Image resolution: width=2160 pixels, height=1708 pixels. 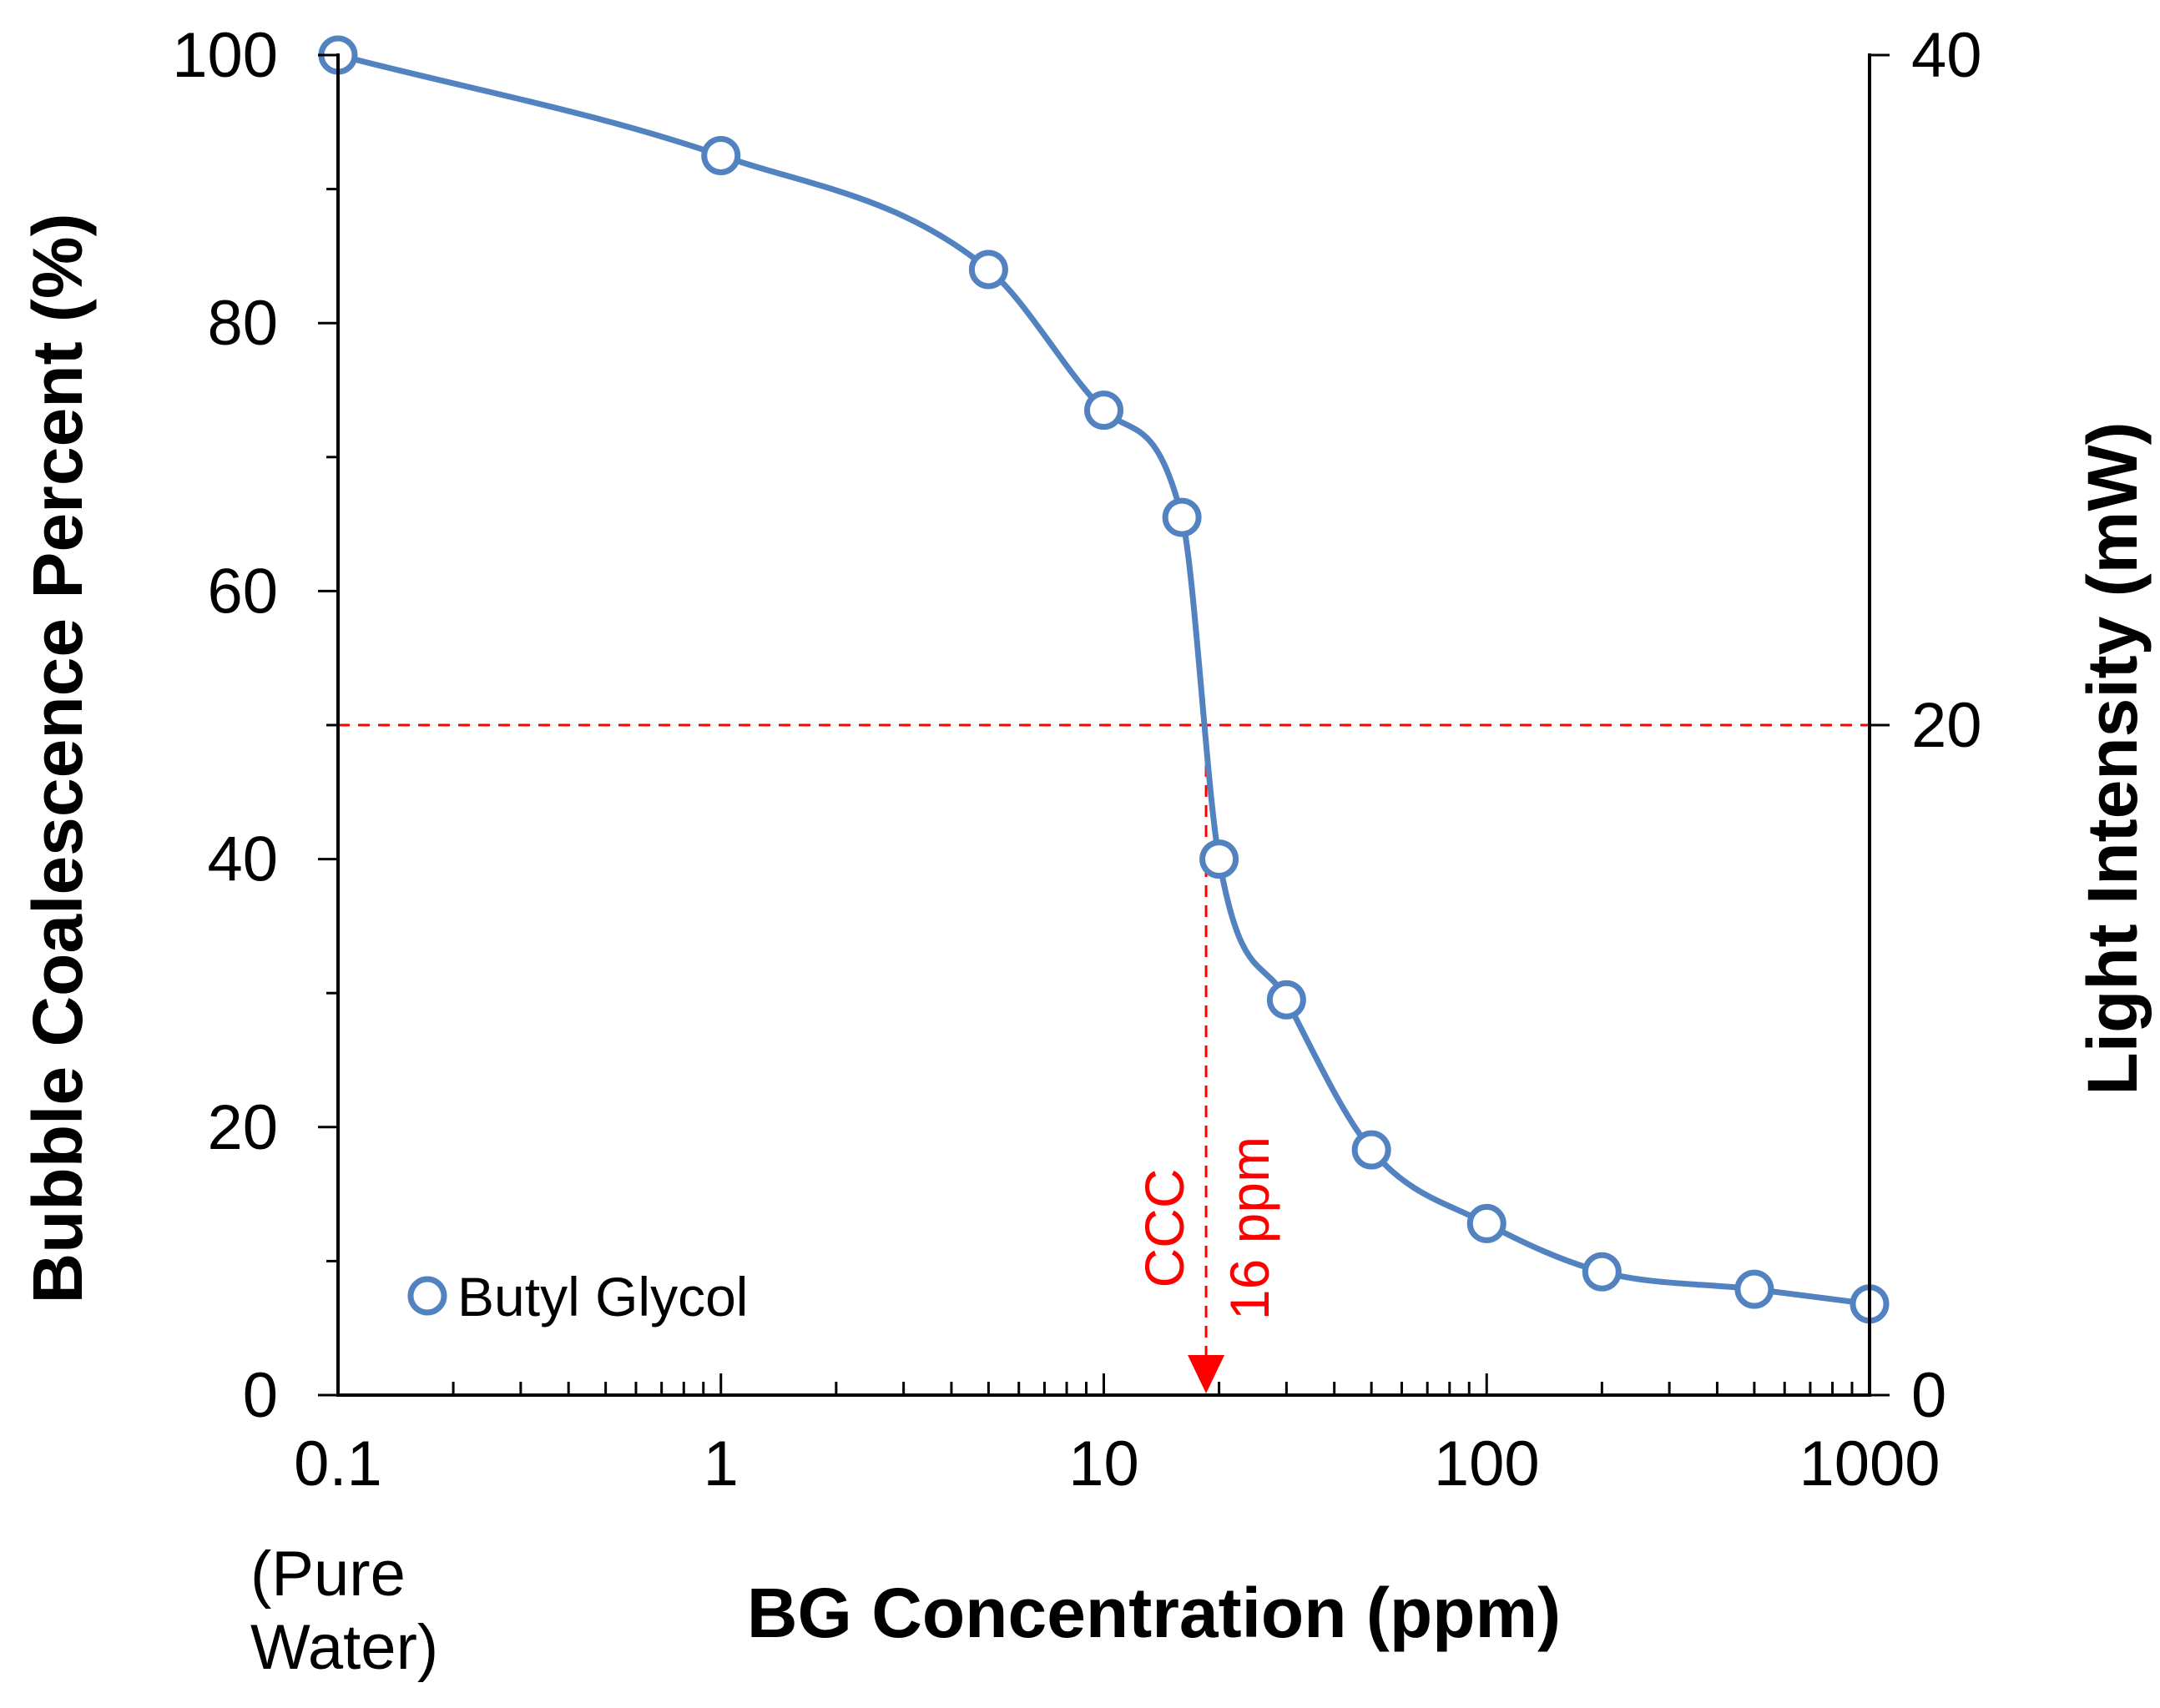 What do you see at coordinates (427, 1296) in the screenshot?
I see `legend-marker` at bounding box center [427, 1296].